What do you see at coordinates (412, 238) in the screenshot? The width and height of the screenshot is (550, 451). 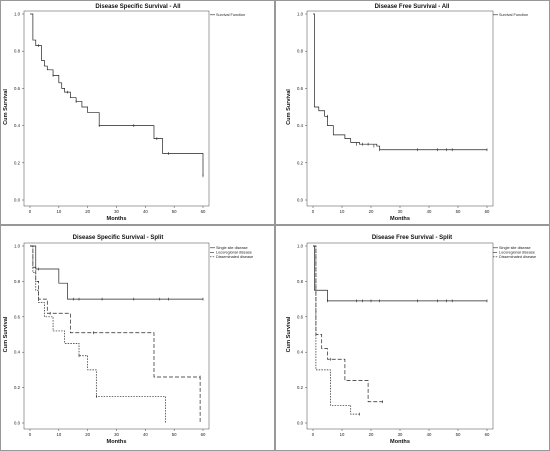 I see `chart-title: Disease Free Survival - Split` at bounding box center [412, 238].